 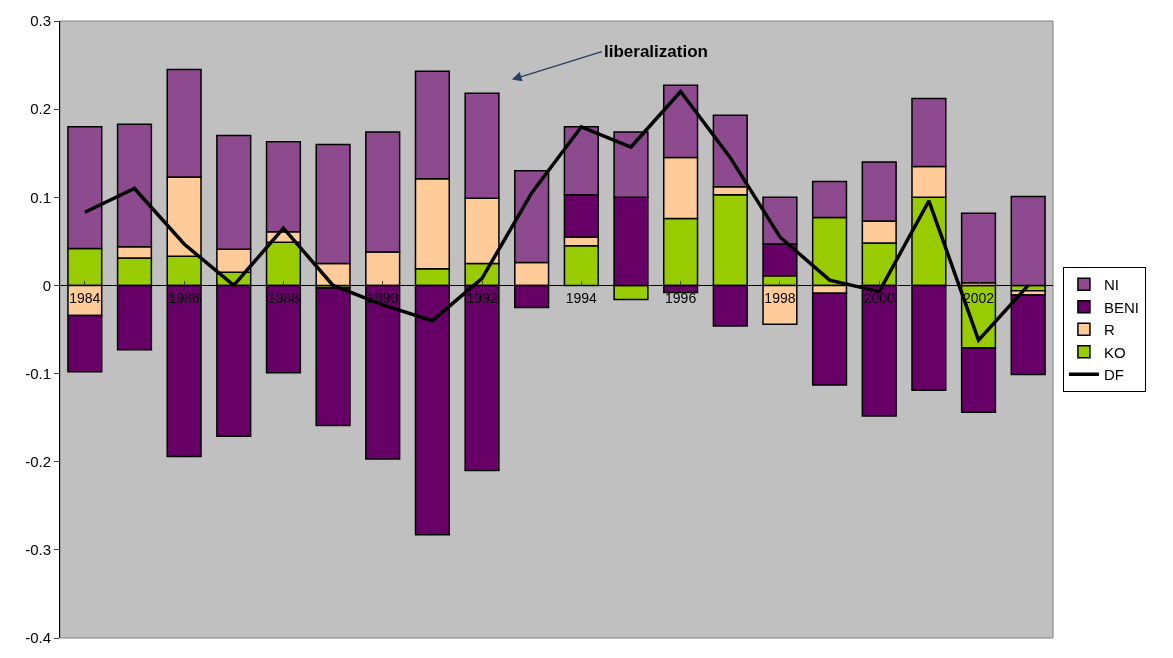 What do you see at coordinates (1111, 285) in the screenshot?
I see `legend-label: NI` at bounding box center [1111, 285].